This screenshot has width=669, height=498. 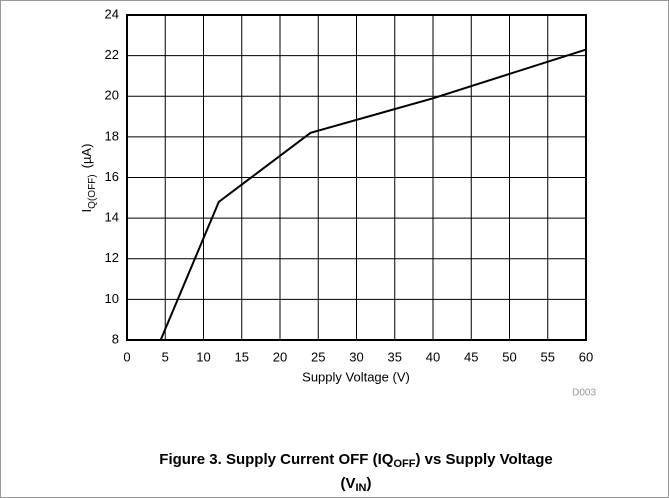 What do you see at coordinates (112, 257) in the screenshot?
I see `y-tick-label: 12` at bounding box center [112, 257].